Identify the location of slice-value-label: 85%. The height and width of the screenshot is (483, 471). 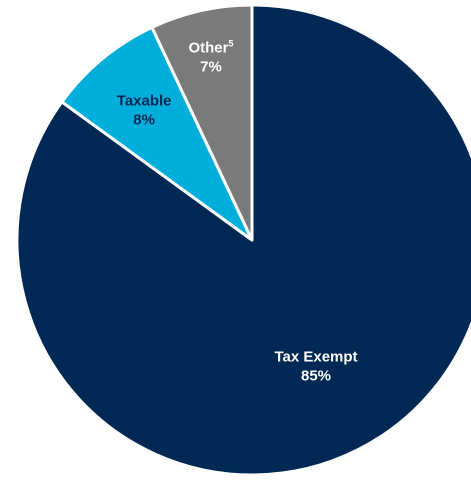
(316, 376).